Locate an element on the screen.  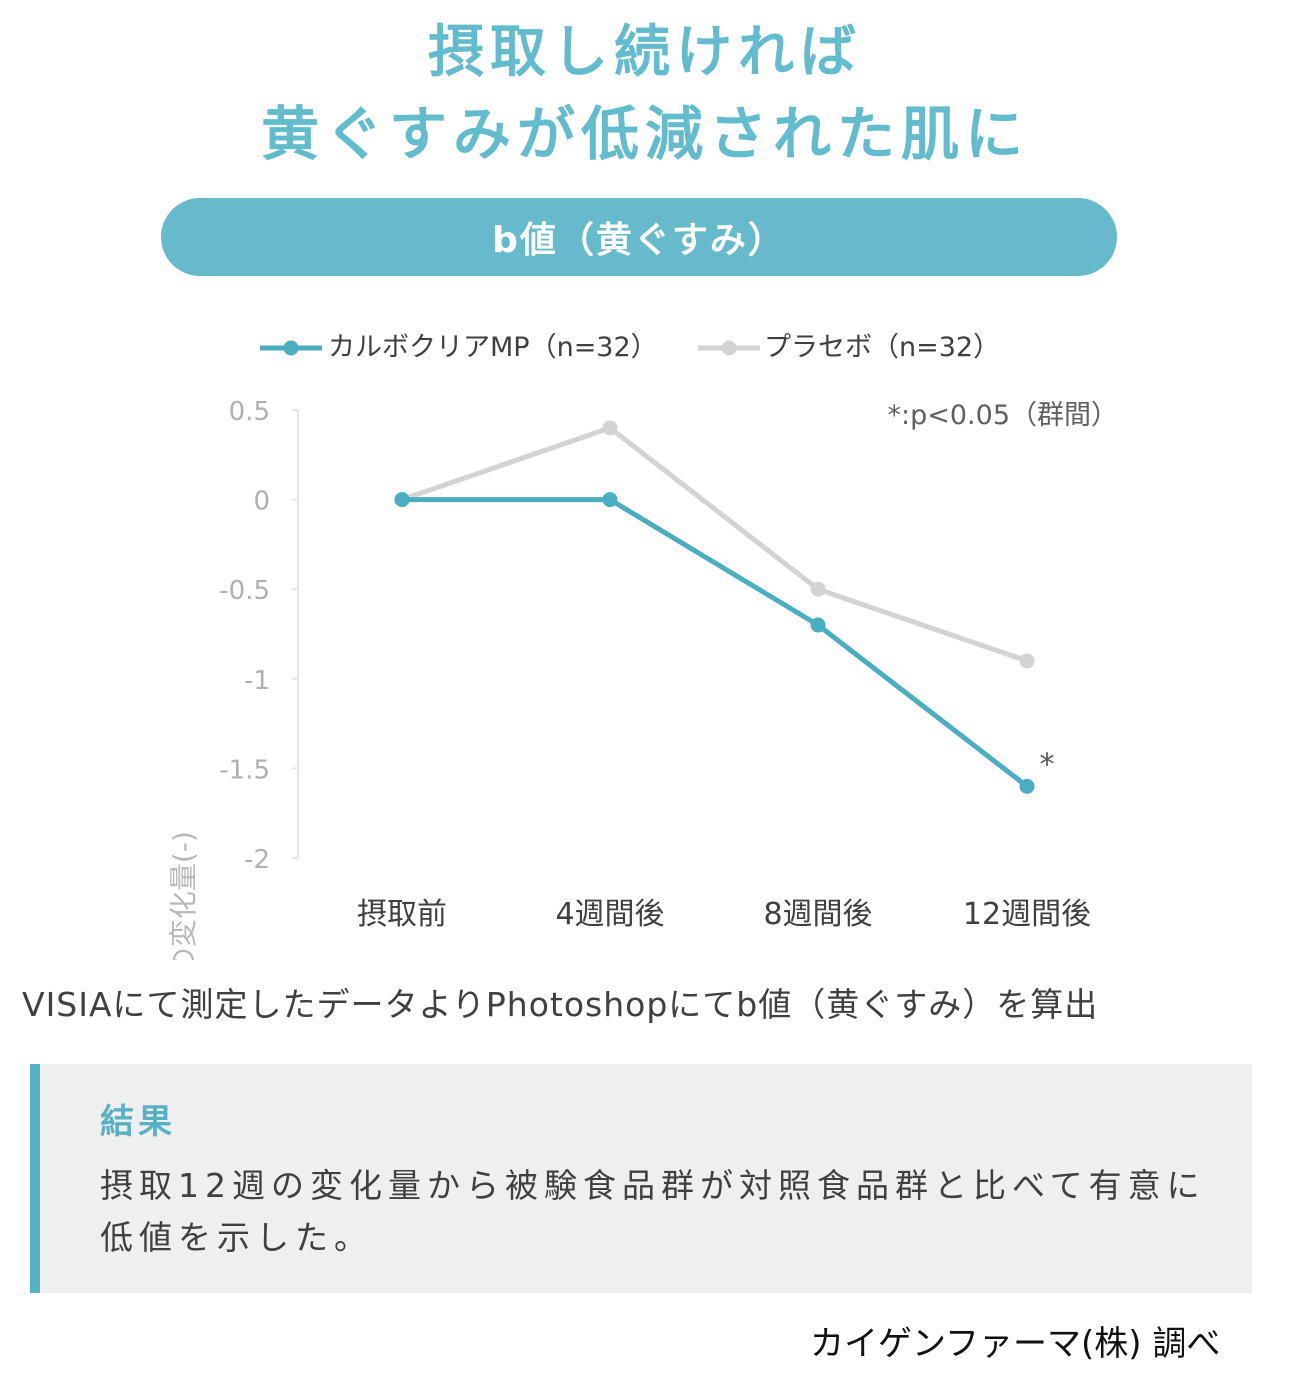
x-tick-label: 摂取前 is located at coordinates (402, 914).